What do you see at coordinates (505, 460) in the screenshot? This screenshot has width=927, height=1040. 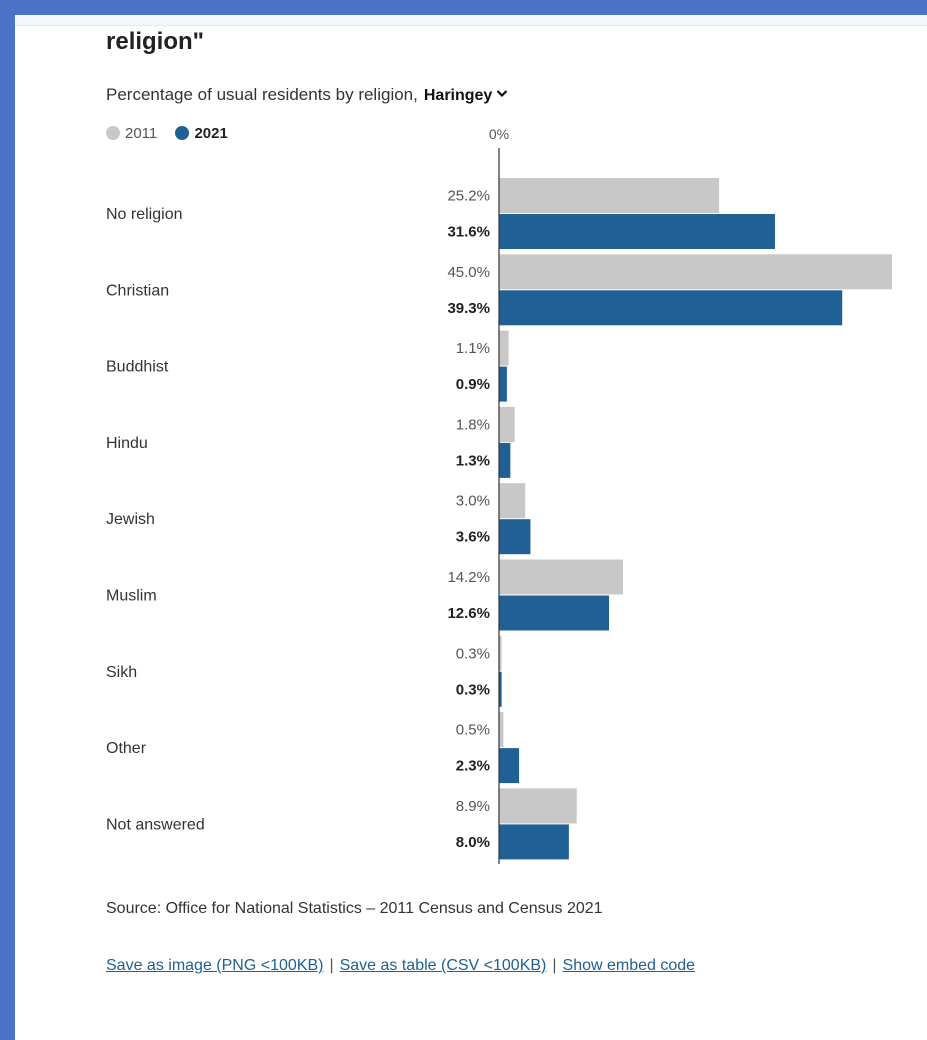 I see `bar-2021-hindu` at bounding box center [505, 460].